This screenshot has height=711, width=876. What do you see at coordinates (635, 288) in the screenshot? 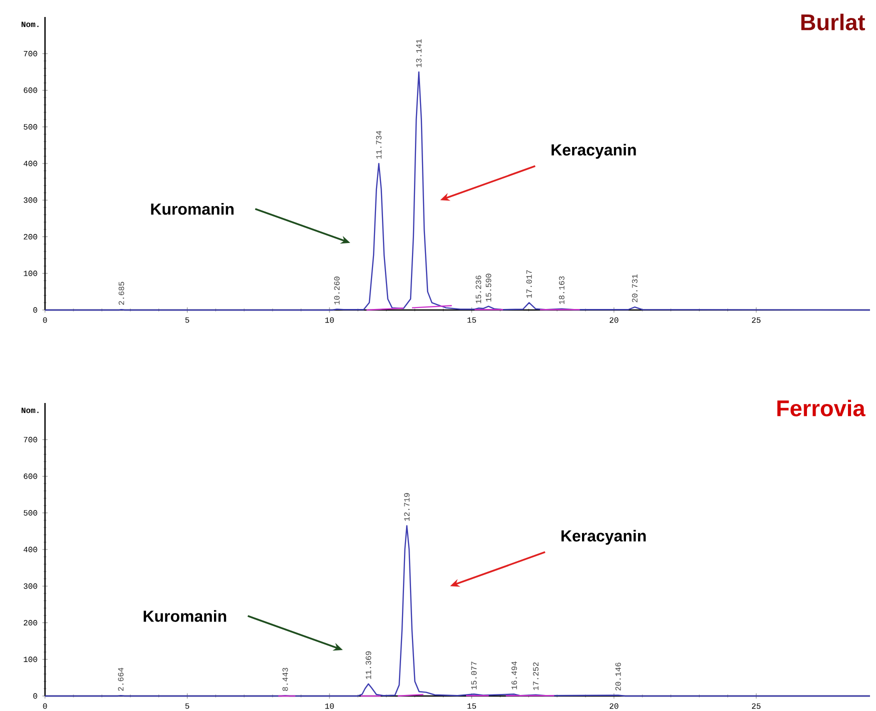
I see `annotation: 20.731` at bounding box center [635, 288].